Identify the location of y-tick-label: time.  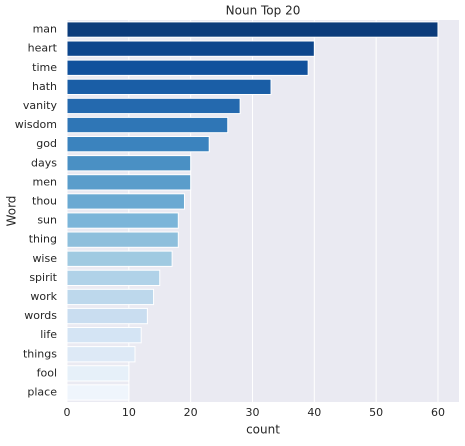
(44, 67).